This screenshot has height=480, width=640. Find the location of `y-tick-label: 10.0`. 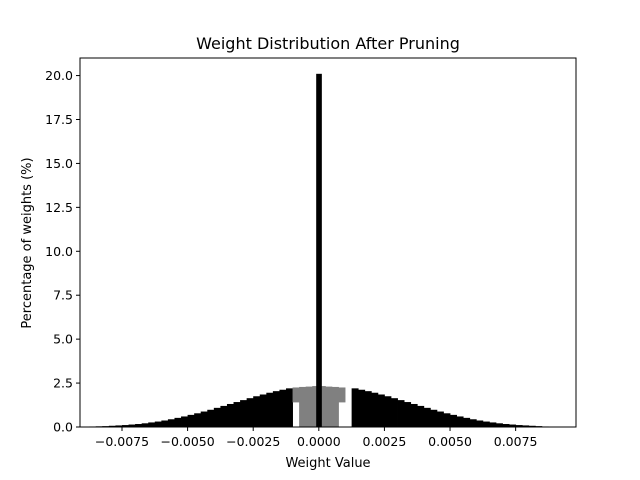

y-tick-label: 10.0 is located at coordinates (59, 251).